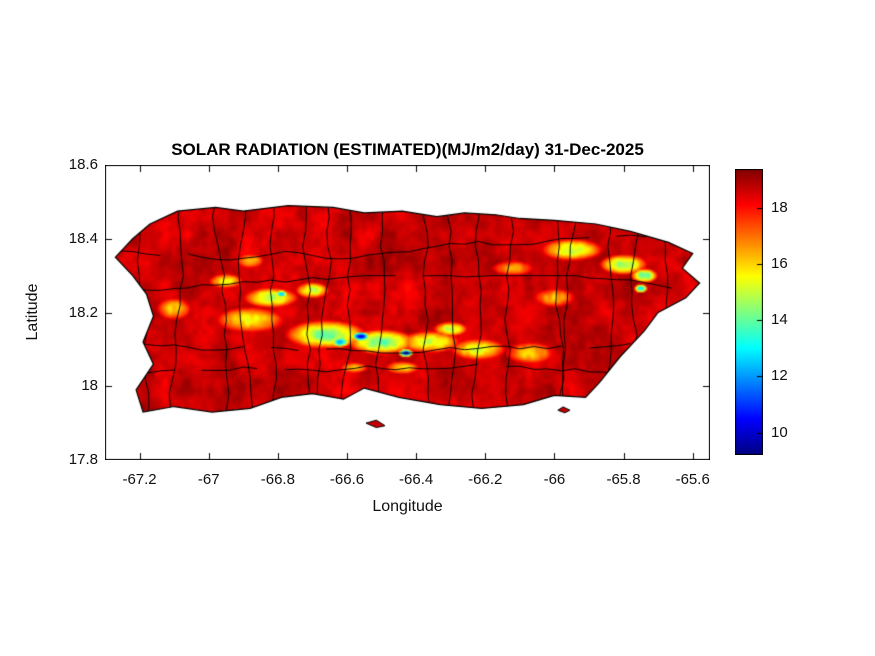 This screenshot has width=875, height=656. What do you see at coordinates (416, 479) in the screenshot?
I see `x-tick-label: -66.4` at bounding box center [416, 479].